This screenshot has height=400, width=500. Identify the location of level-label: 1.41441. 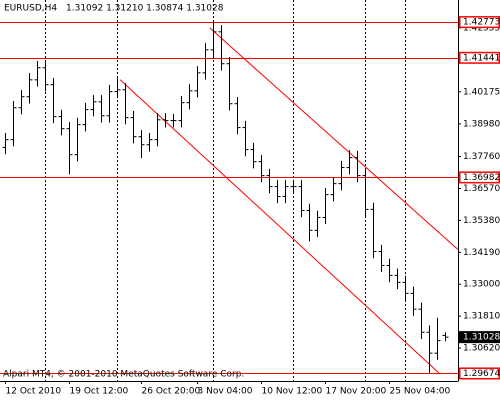
(481, 58).